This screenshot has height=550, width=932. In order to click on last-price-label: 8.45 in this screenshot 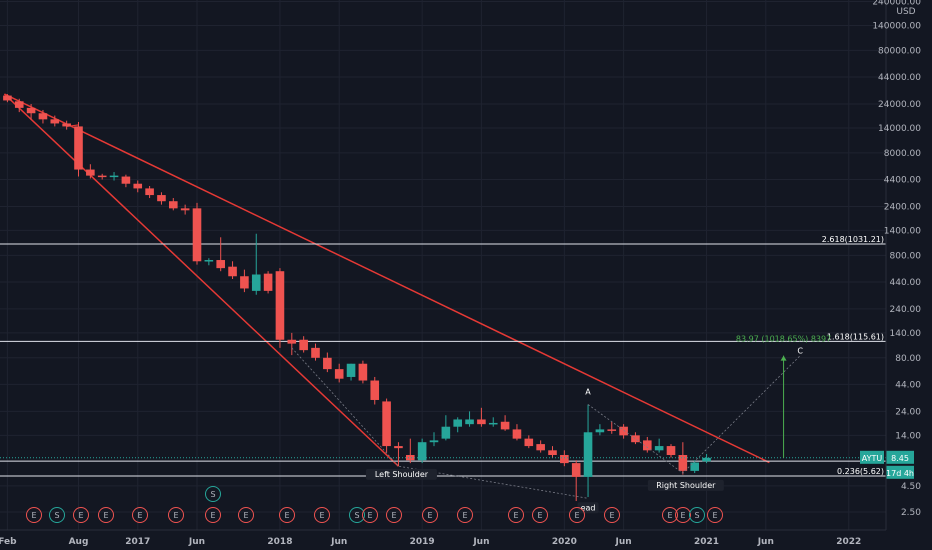, I will do `click(900, 458)`.